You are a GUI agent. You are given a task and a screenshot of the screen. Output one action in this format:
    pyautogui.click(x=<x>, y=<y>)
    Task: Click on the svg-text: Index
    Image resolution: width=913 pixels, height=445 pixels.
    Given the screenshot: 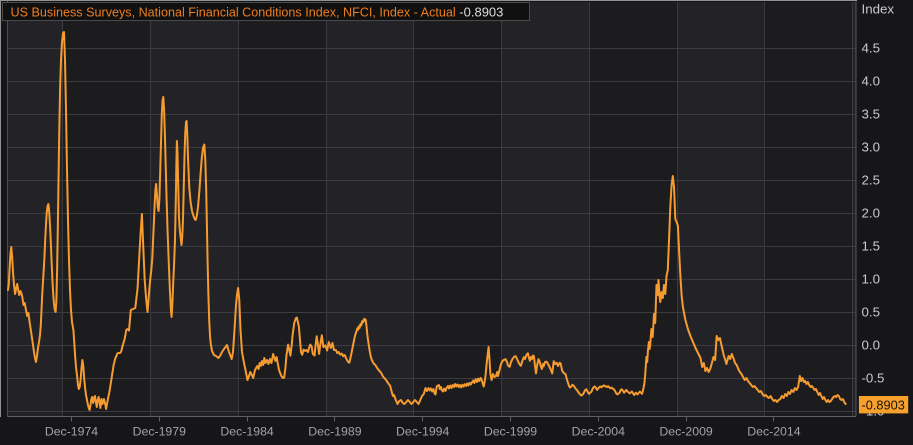 What is the action you would take?
    pyautogui.click(x=878, y=9)
    